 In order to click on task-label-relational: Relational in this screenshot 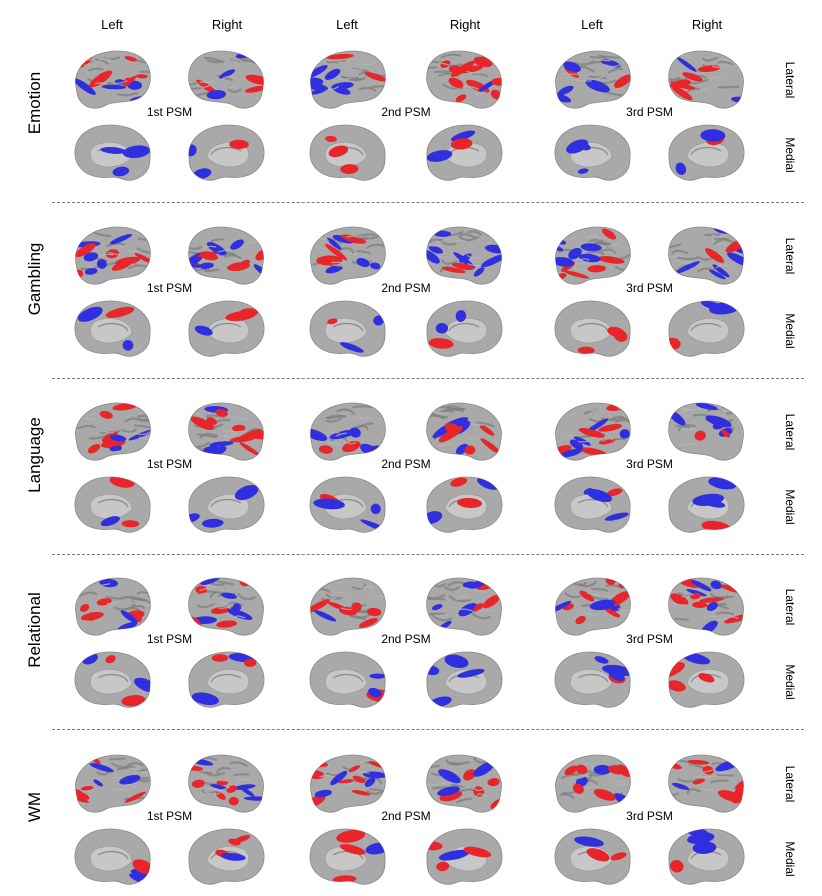, I will do `click(34, 630)`.